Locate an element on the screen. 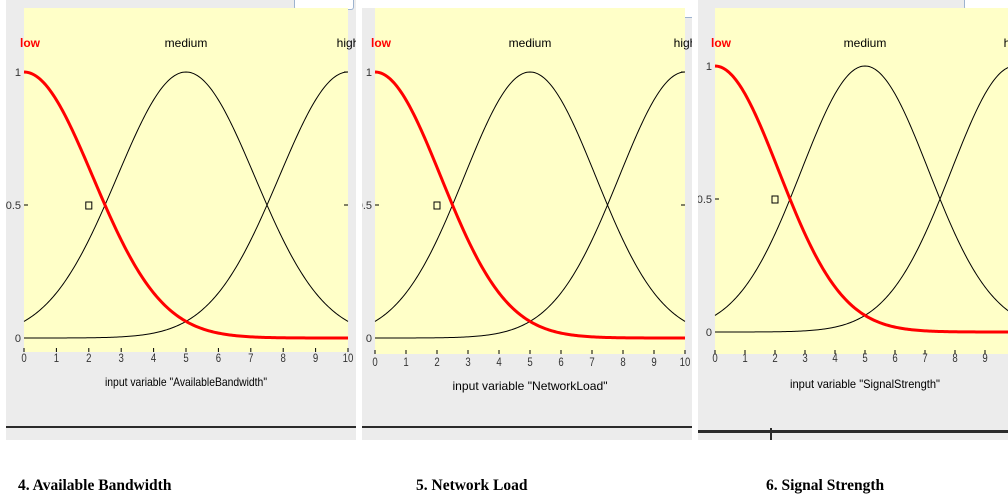  mf-curve-medium is located at coordinates (861, 190).